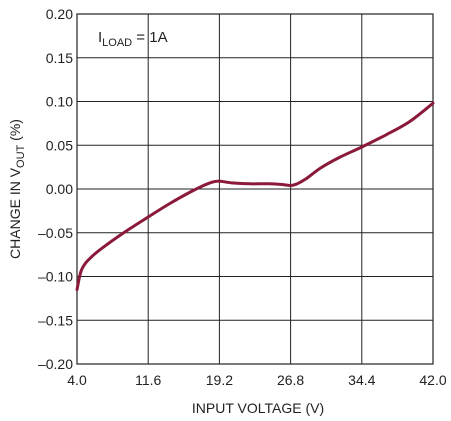  Describe the element at coordinates (59, 145) in the screenshot. I see `y-tick-label: 0.05` at that location.